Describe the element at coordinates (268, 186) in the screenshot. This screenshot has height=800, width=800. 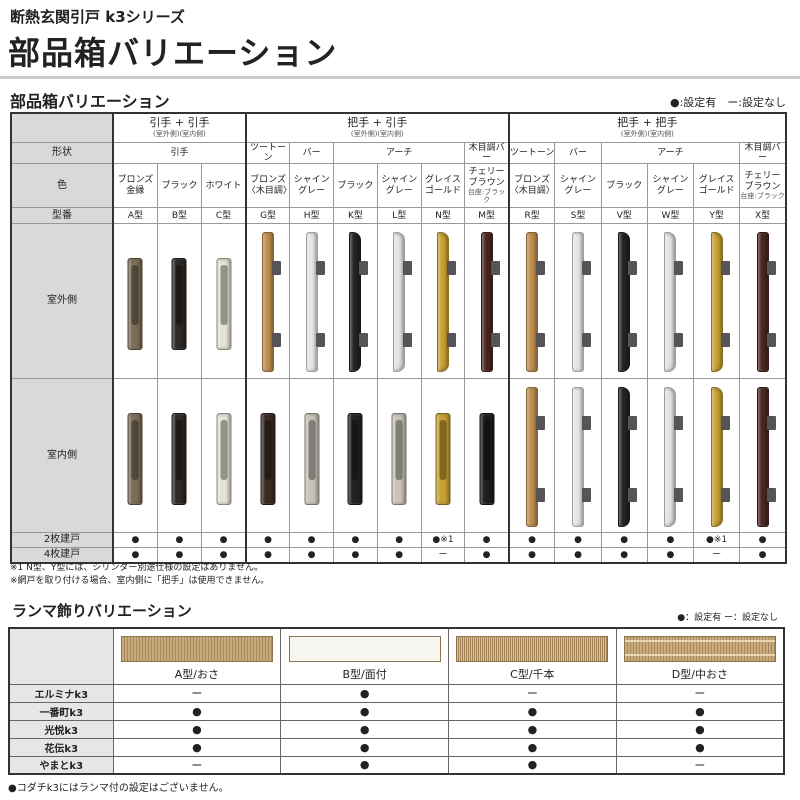
I see `color-cell: ブロンズ 〈木目調〉` at that location.